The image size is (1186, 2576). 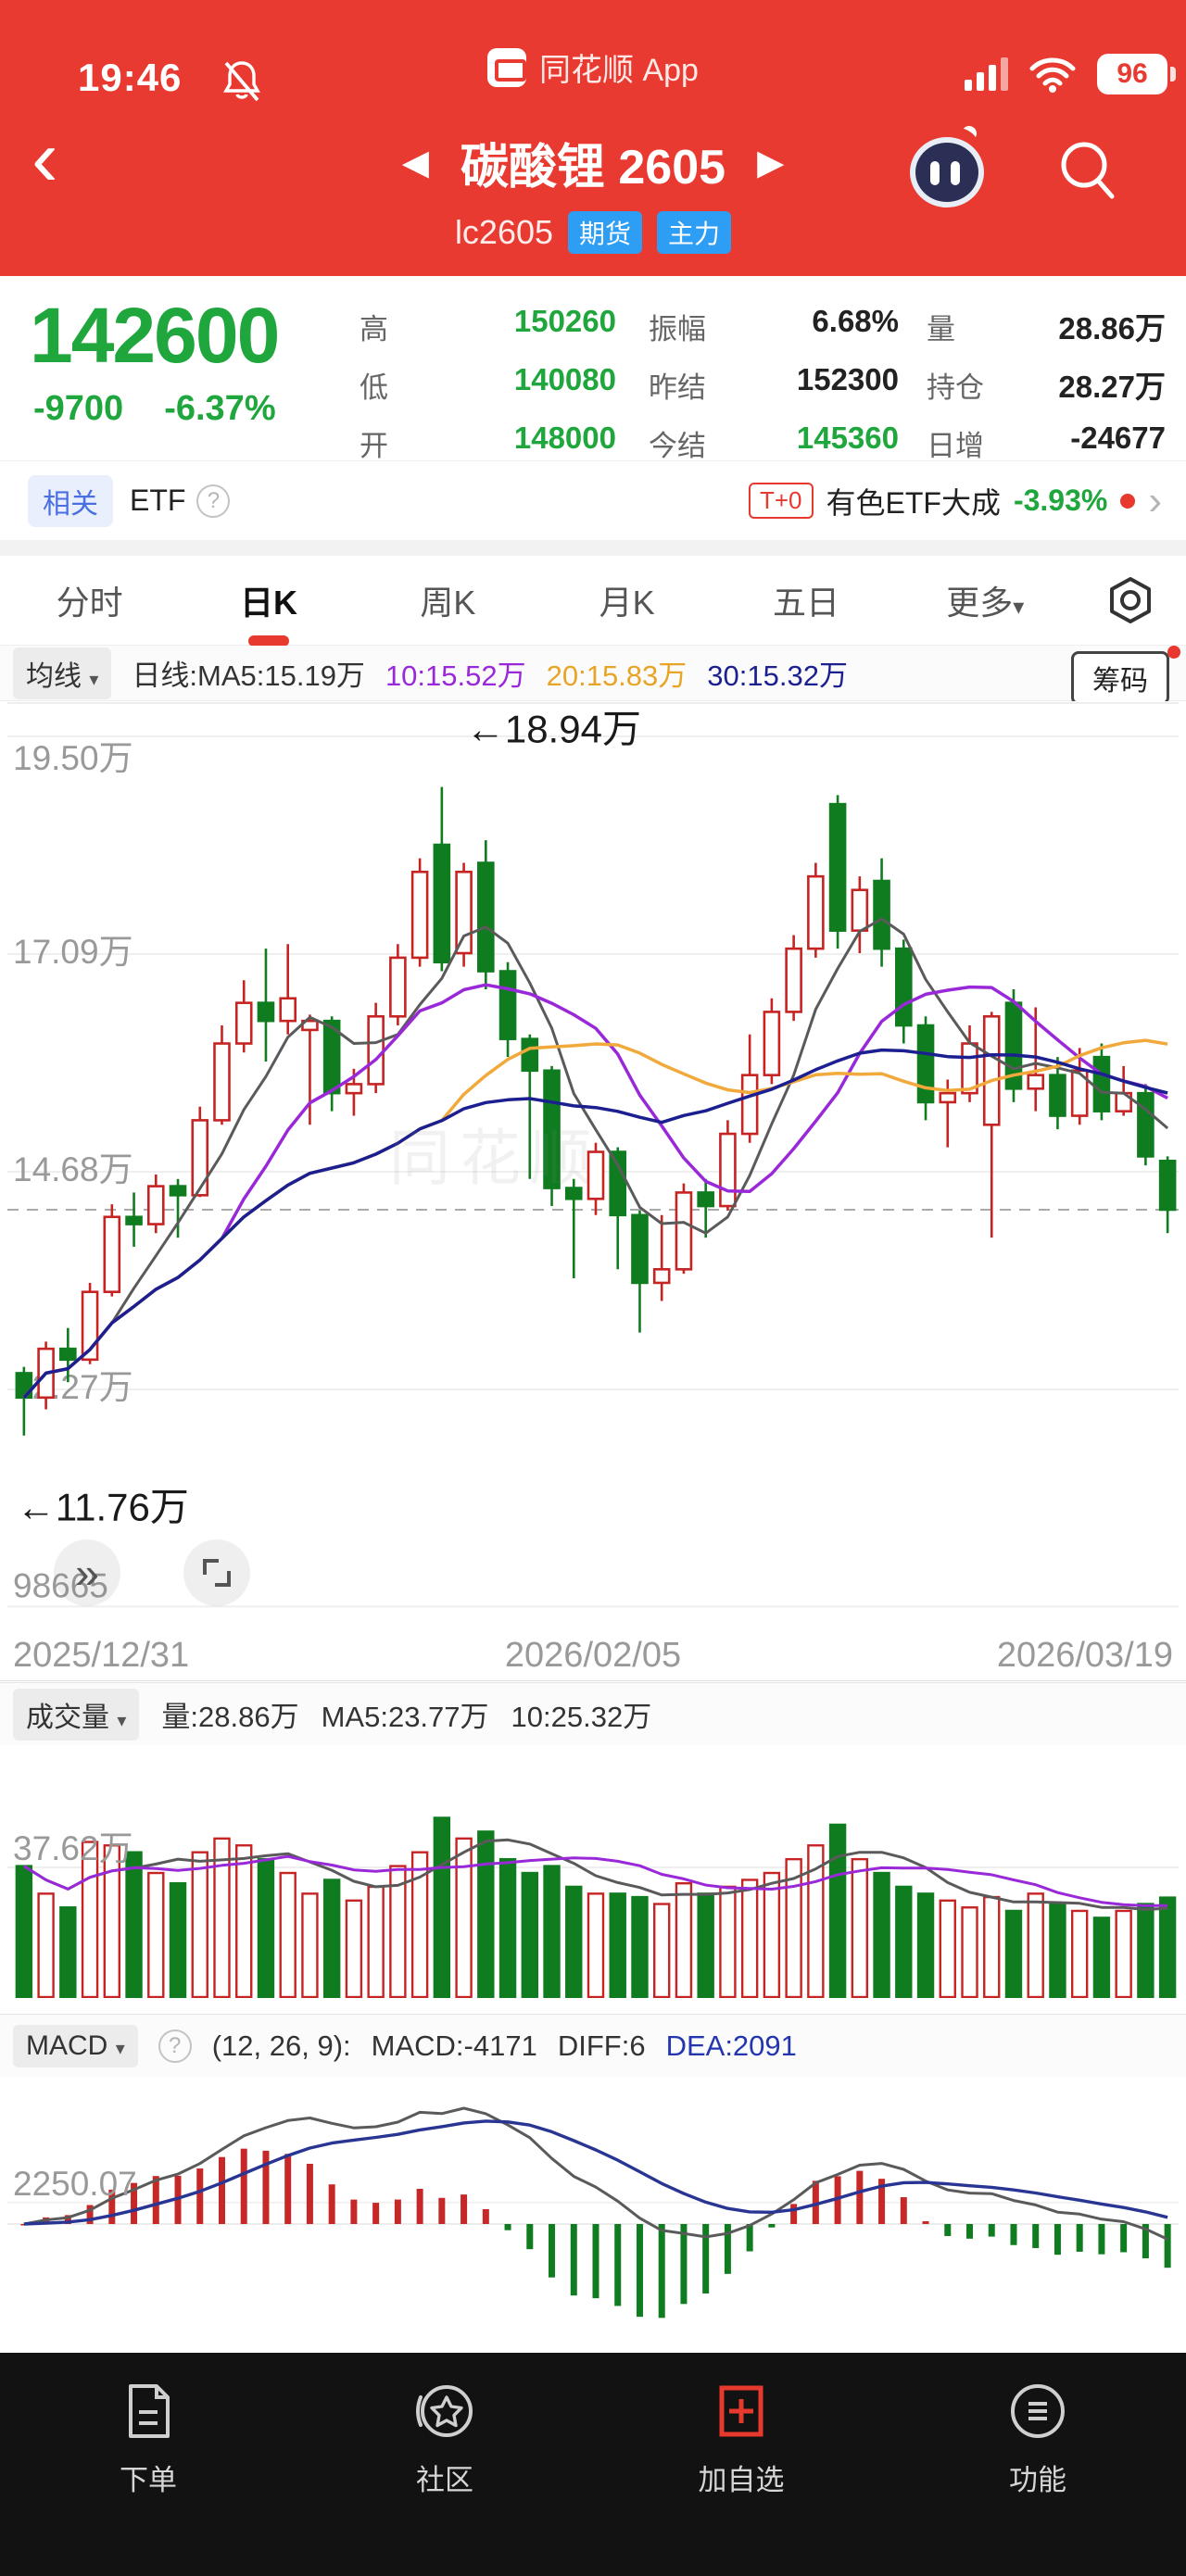 What do you see at coordinates (148, 2480) in the screenshot?
I see `nav-label: 下单` at bounding box center [148, 2480].